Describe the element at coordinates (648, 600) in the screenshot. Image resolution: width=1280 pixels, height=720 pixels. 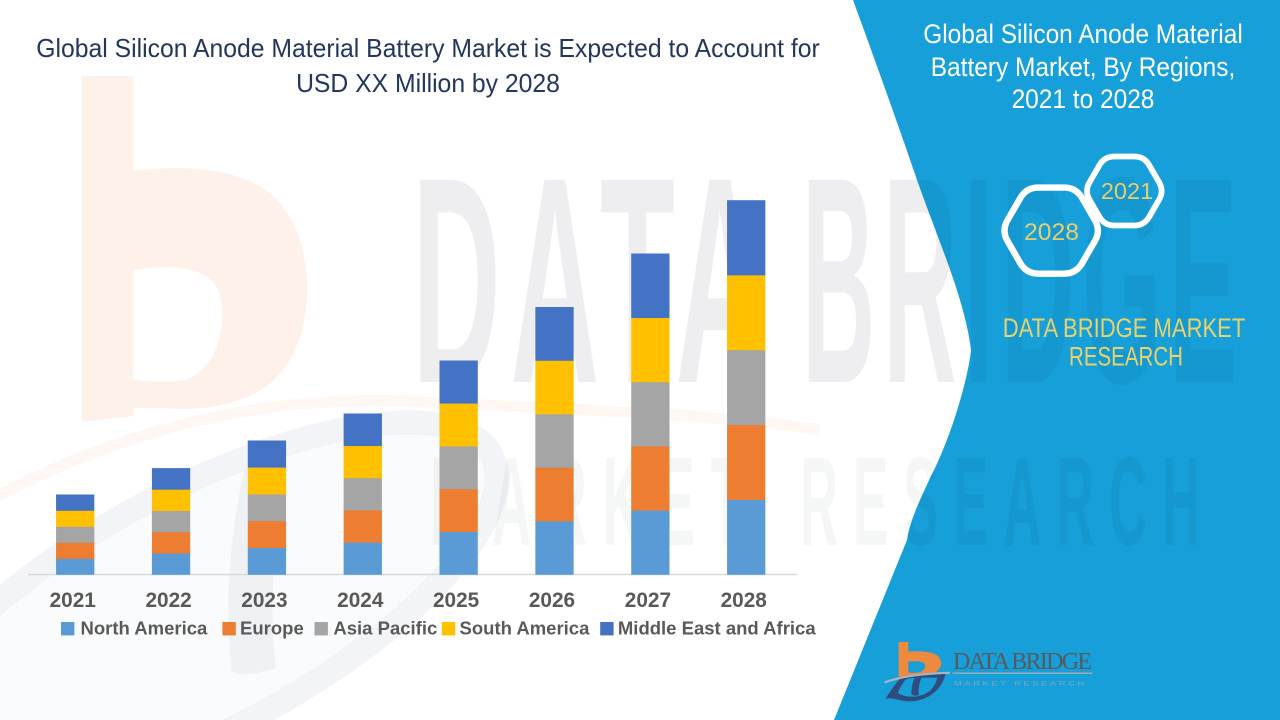
I see `svg-text: 2027` at that location.